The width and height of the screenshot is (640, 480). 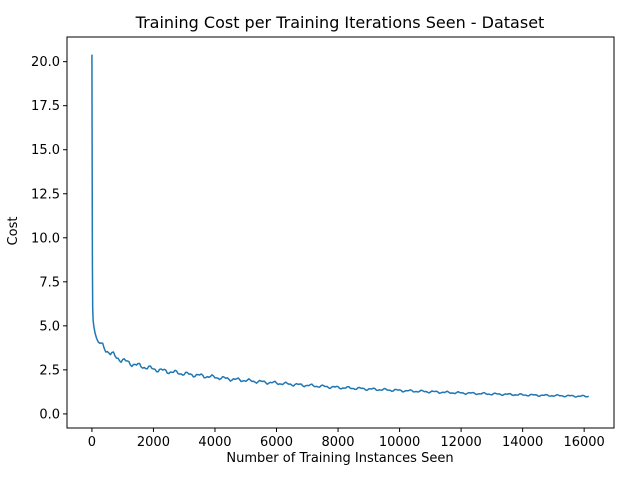 What do you see at coordinates (339, 458) in the screenshot?
I see `x-axis-label: Number of Training Instances Seen` at bounding box center [339, 458].